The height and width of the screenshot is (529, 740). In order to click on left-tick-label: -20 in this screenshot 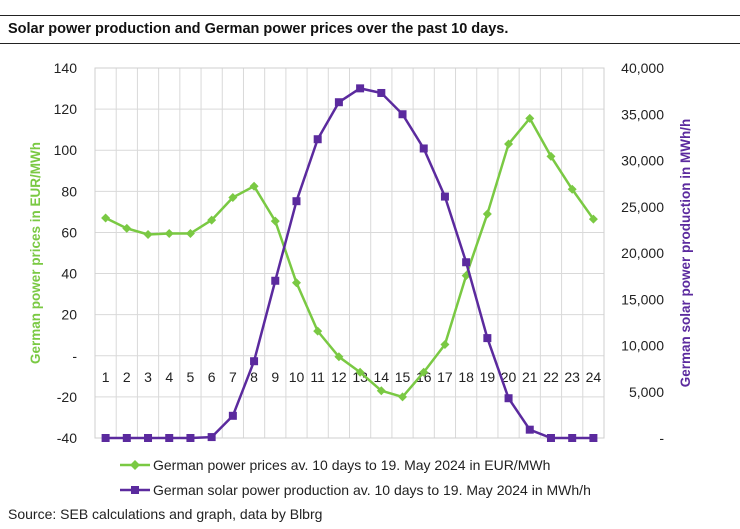, I will do `click(67, 397)`.